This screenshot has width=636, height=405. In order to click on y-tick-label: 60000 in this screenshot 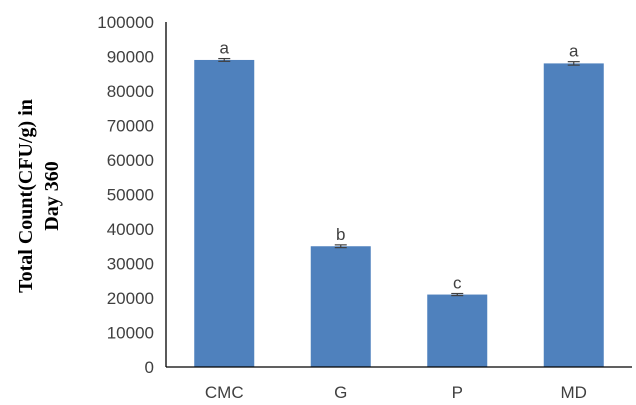, I will do `click(130, 160)`.